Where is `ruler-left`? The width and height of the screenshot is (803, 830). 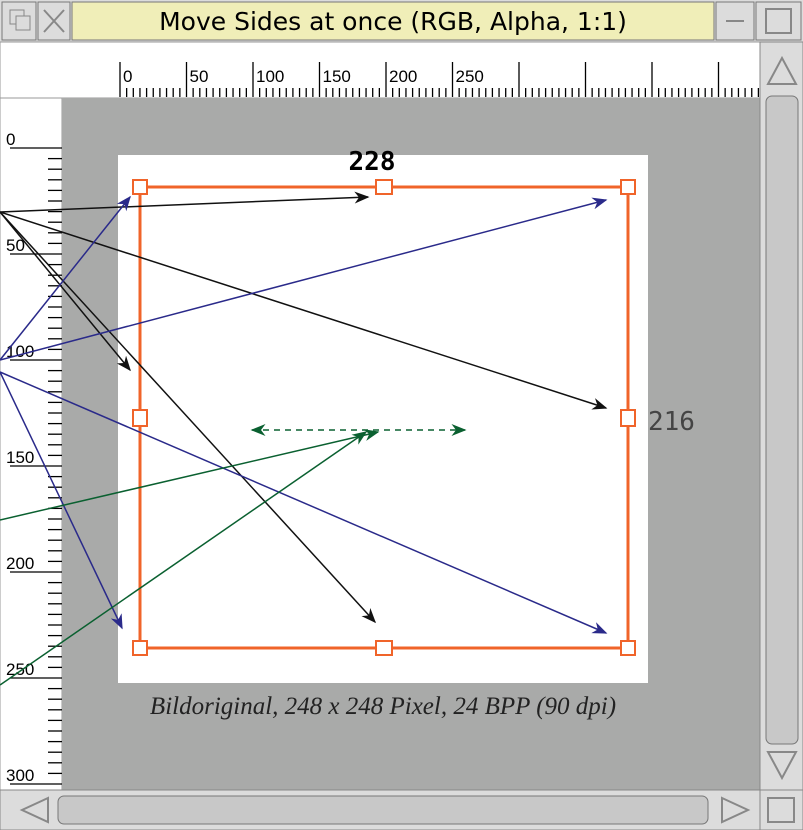 ruler-left is located at coordinates (31, 444).